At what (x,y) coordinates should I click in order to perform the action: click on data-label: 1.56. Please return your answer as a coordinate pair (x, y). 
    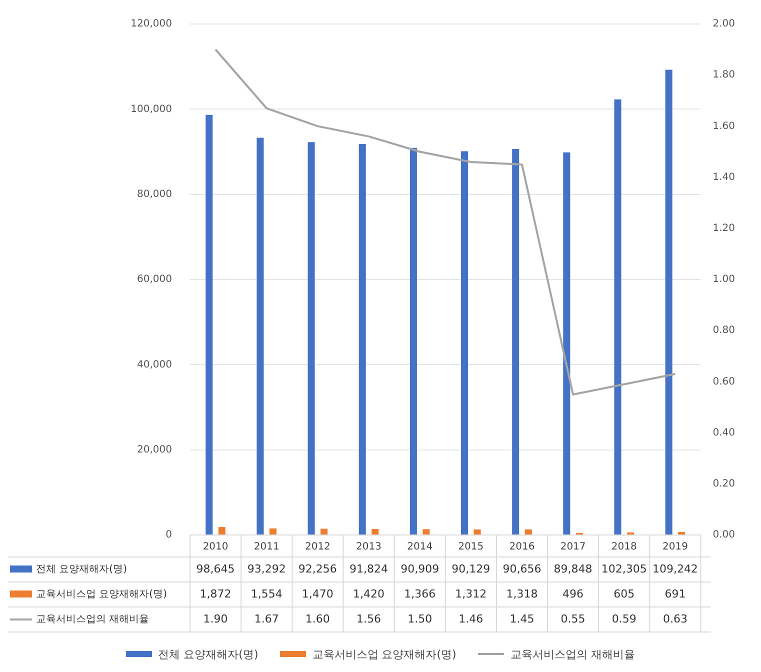
    Looking at the image, I should click on (369, 619).